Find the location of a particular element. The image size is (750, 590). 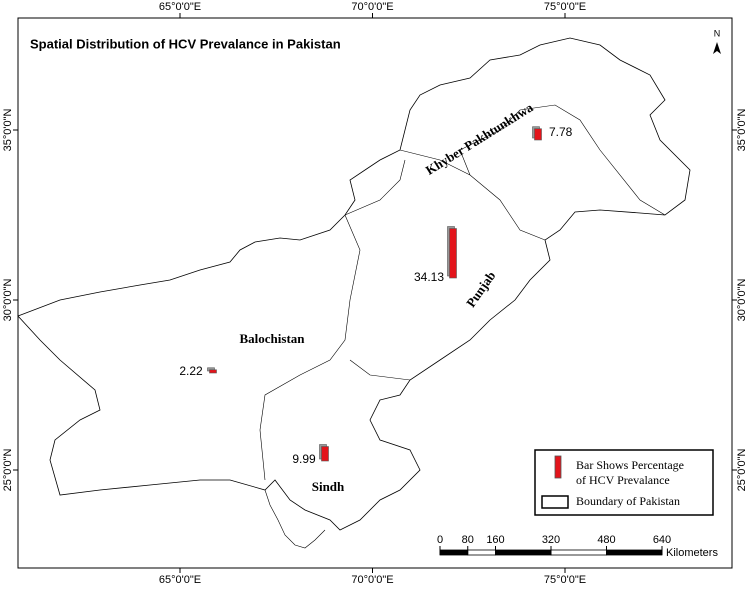

scale-label: 320 is located at coordinates (551, 540).